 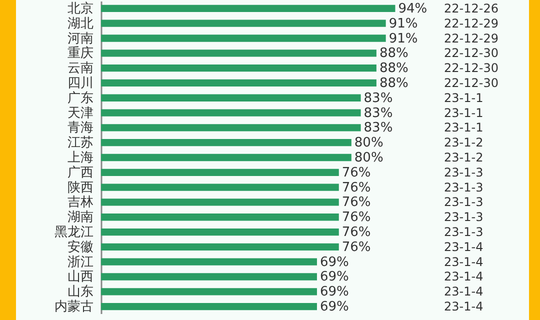 I want to click on y-tick-label: 山东, so click(x=81, y=292).